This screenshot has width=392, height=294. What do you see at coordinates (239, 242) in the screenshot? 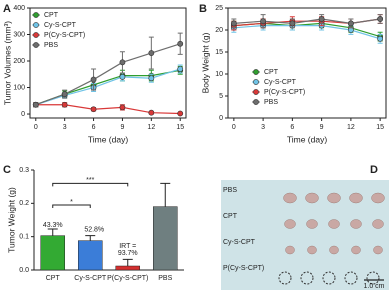
I see `photo-label: Cy-S-CPT` at bounding box center [239, 242].